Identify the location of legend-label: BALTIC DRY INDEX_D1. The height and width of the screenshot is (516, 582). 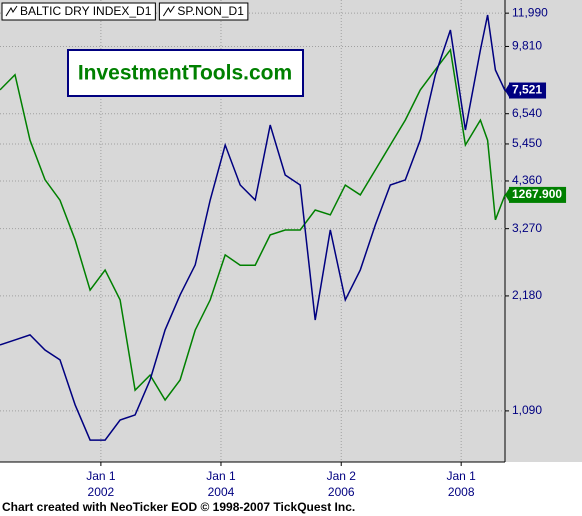
(86, 11).